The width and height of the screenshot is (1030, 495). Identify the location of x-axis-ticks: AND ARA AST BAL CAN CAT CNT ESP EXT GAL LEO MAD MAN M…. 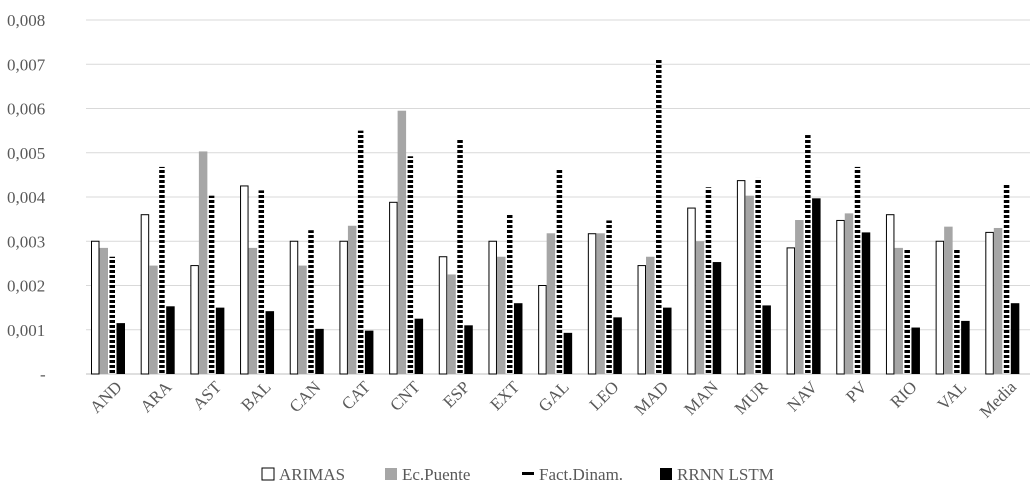
(553, 399).